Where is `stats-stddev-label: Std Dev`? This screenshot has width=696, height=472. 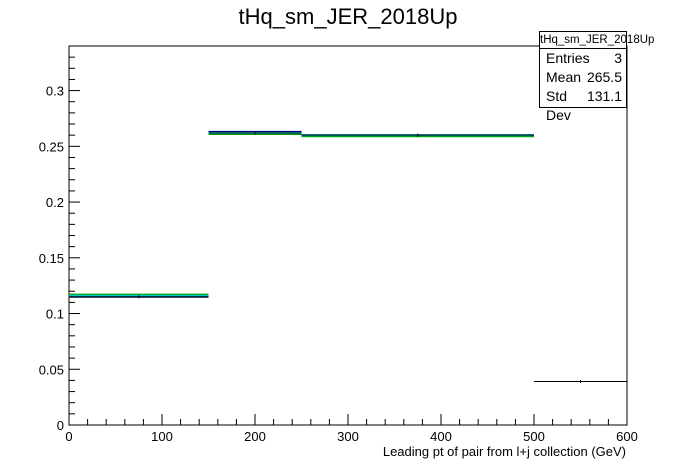 stats-stddev-label: Std Dev is located at coordinates (558, 105).